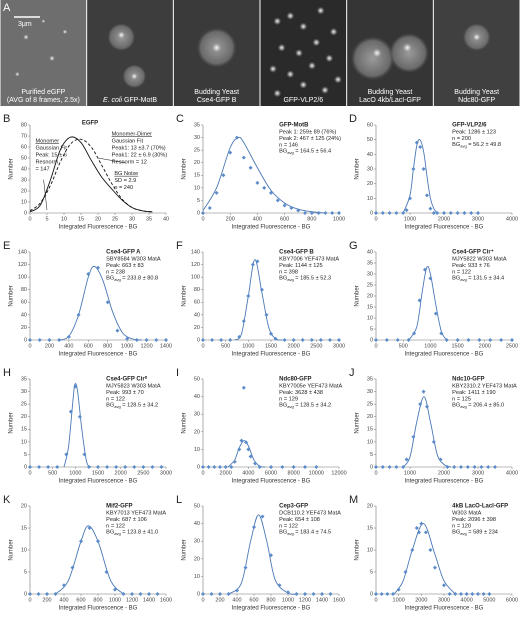  What do you see at coordinates (484, 386) in the screenshot?
I see `annotation: KBY2310.2 YEF473 MatA` at bounding box center [484, 386].